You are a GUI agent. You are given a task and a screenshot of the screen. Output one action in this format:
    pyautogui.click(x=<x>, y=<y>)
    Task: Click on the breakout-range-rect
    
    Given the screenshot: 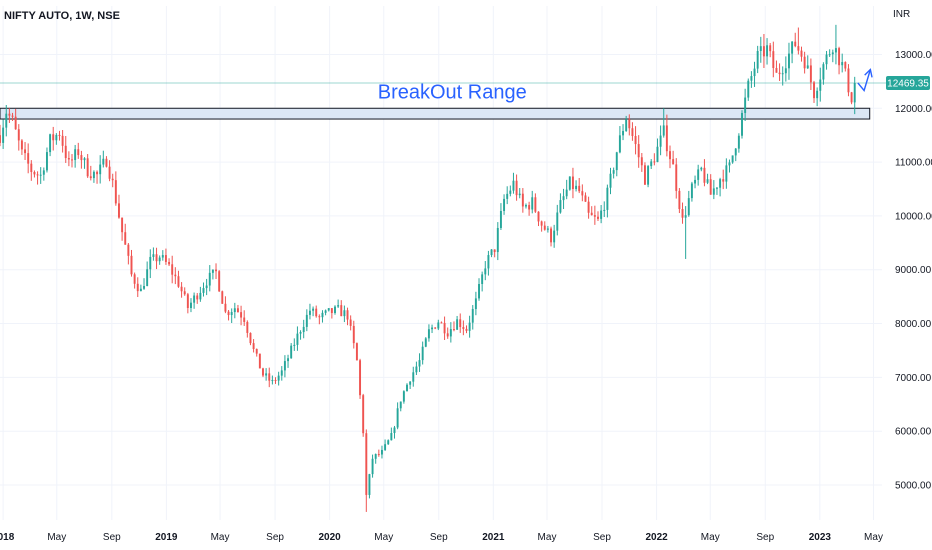 What is the action you would take?
    pyautogui.click(x=435, y=113)
    